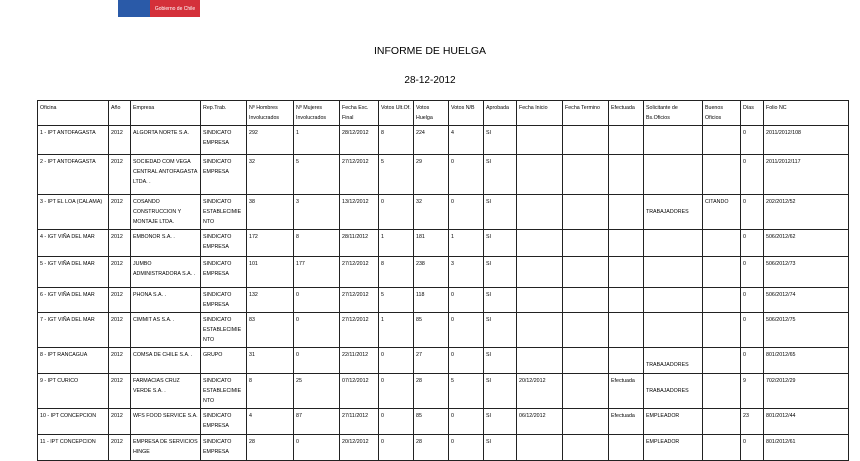 This screenshot has width=860, height=461. What do you see at coordinates (806, 174) in the screenshot?
I see `table-cell: 2011/2012/117` at bounding box center [806, 174].